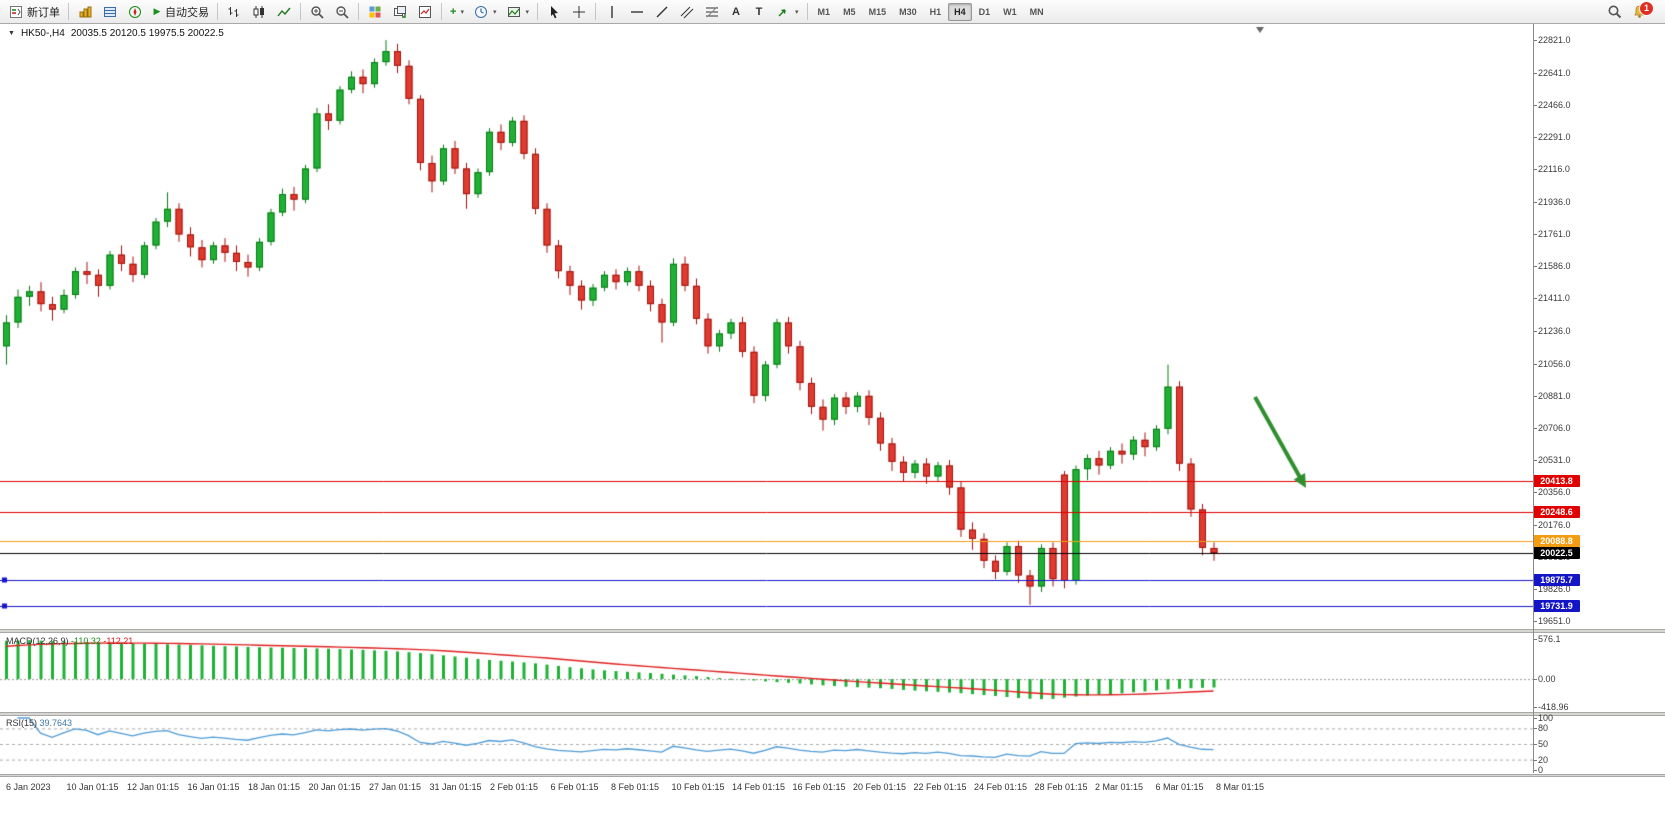 Image resolution: width=1665 pixels, height=840 pixels. Describe the element at coordinates (1598, 673) in the screenshot. I see `macd-axis: 576.1 0.00 -418.96` at that location.